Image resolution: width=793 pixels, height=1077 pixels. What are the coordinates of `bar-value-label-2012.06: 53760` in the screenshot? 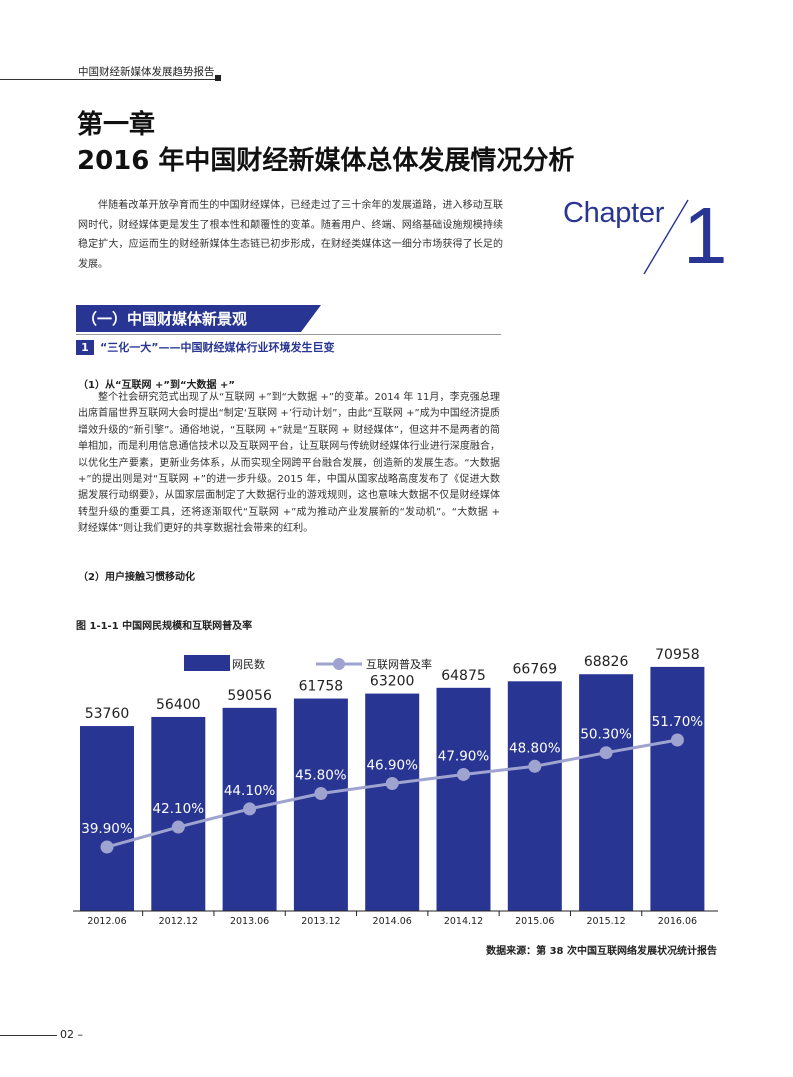 It's located at (107, 714).